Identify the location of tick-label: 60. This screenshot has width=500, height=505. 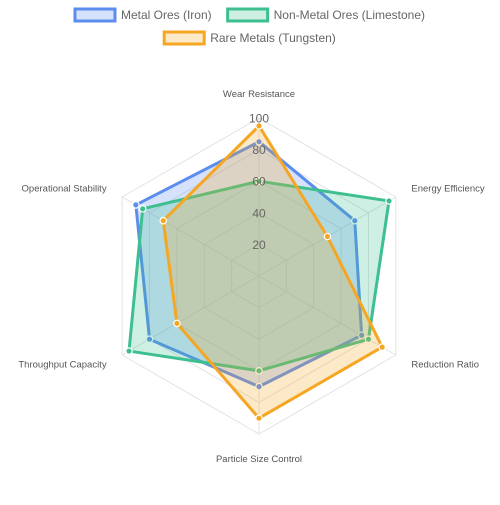
(259, 182).